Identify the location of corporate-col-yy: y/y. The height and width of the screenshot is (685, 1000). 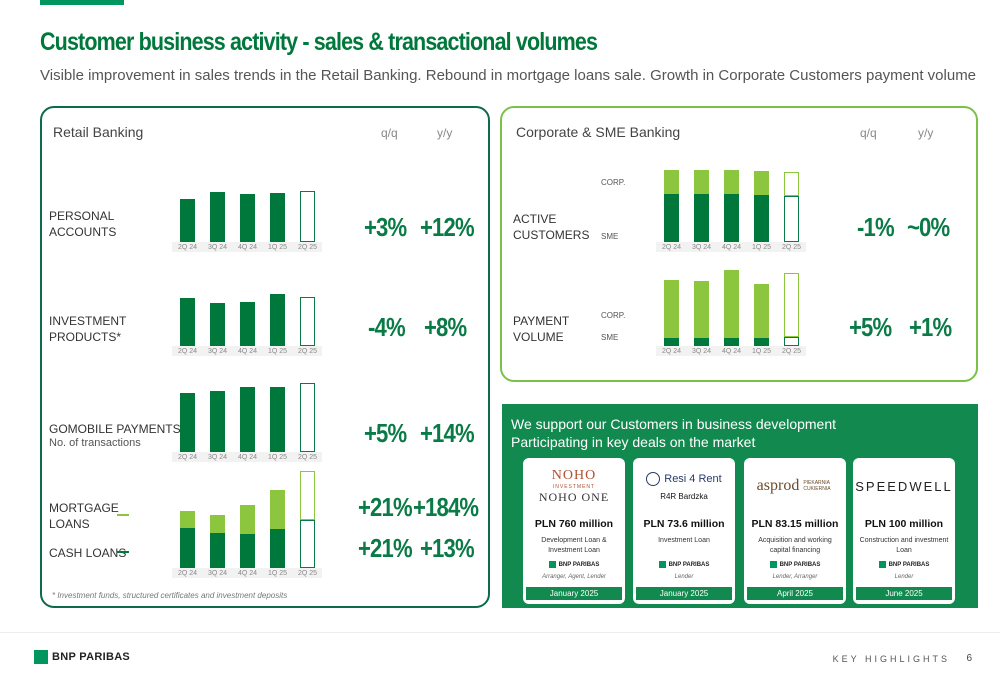
(926, 133).